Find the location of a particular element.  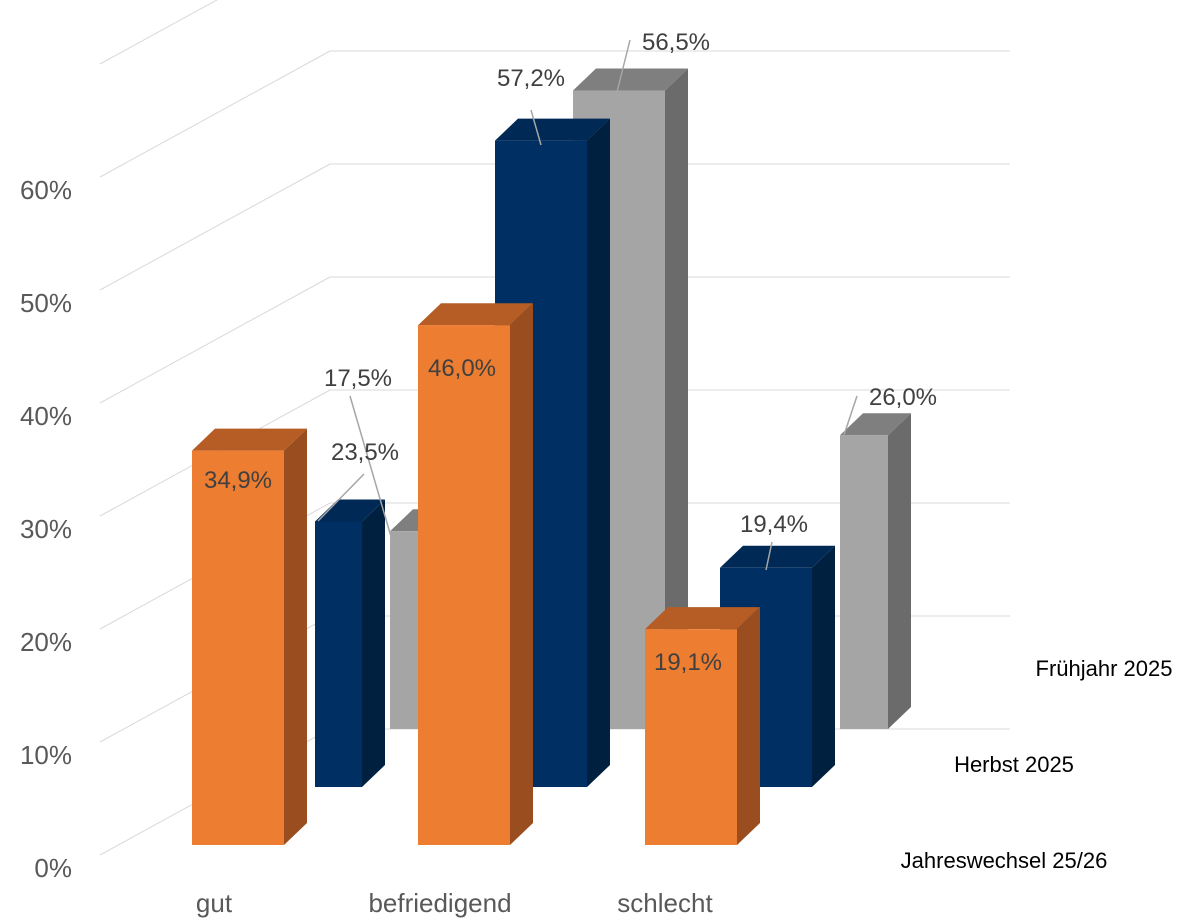

y-tick-label: 40% is located at coordinates (46, 416).